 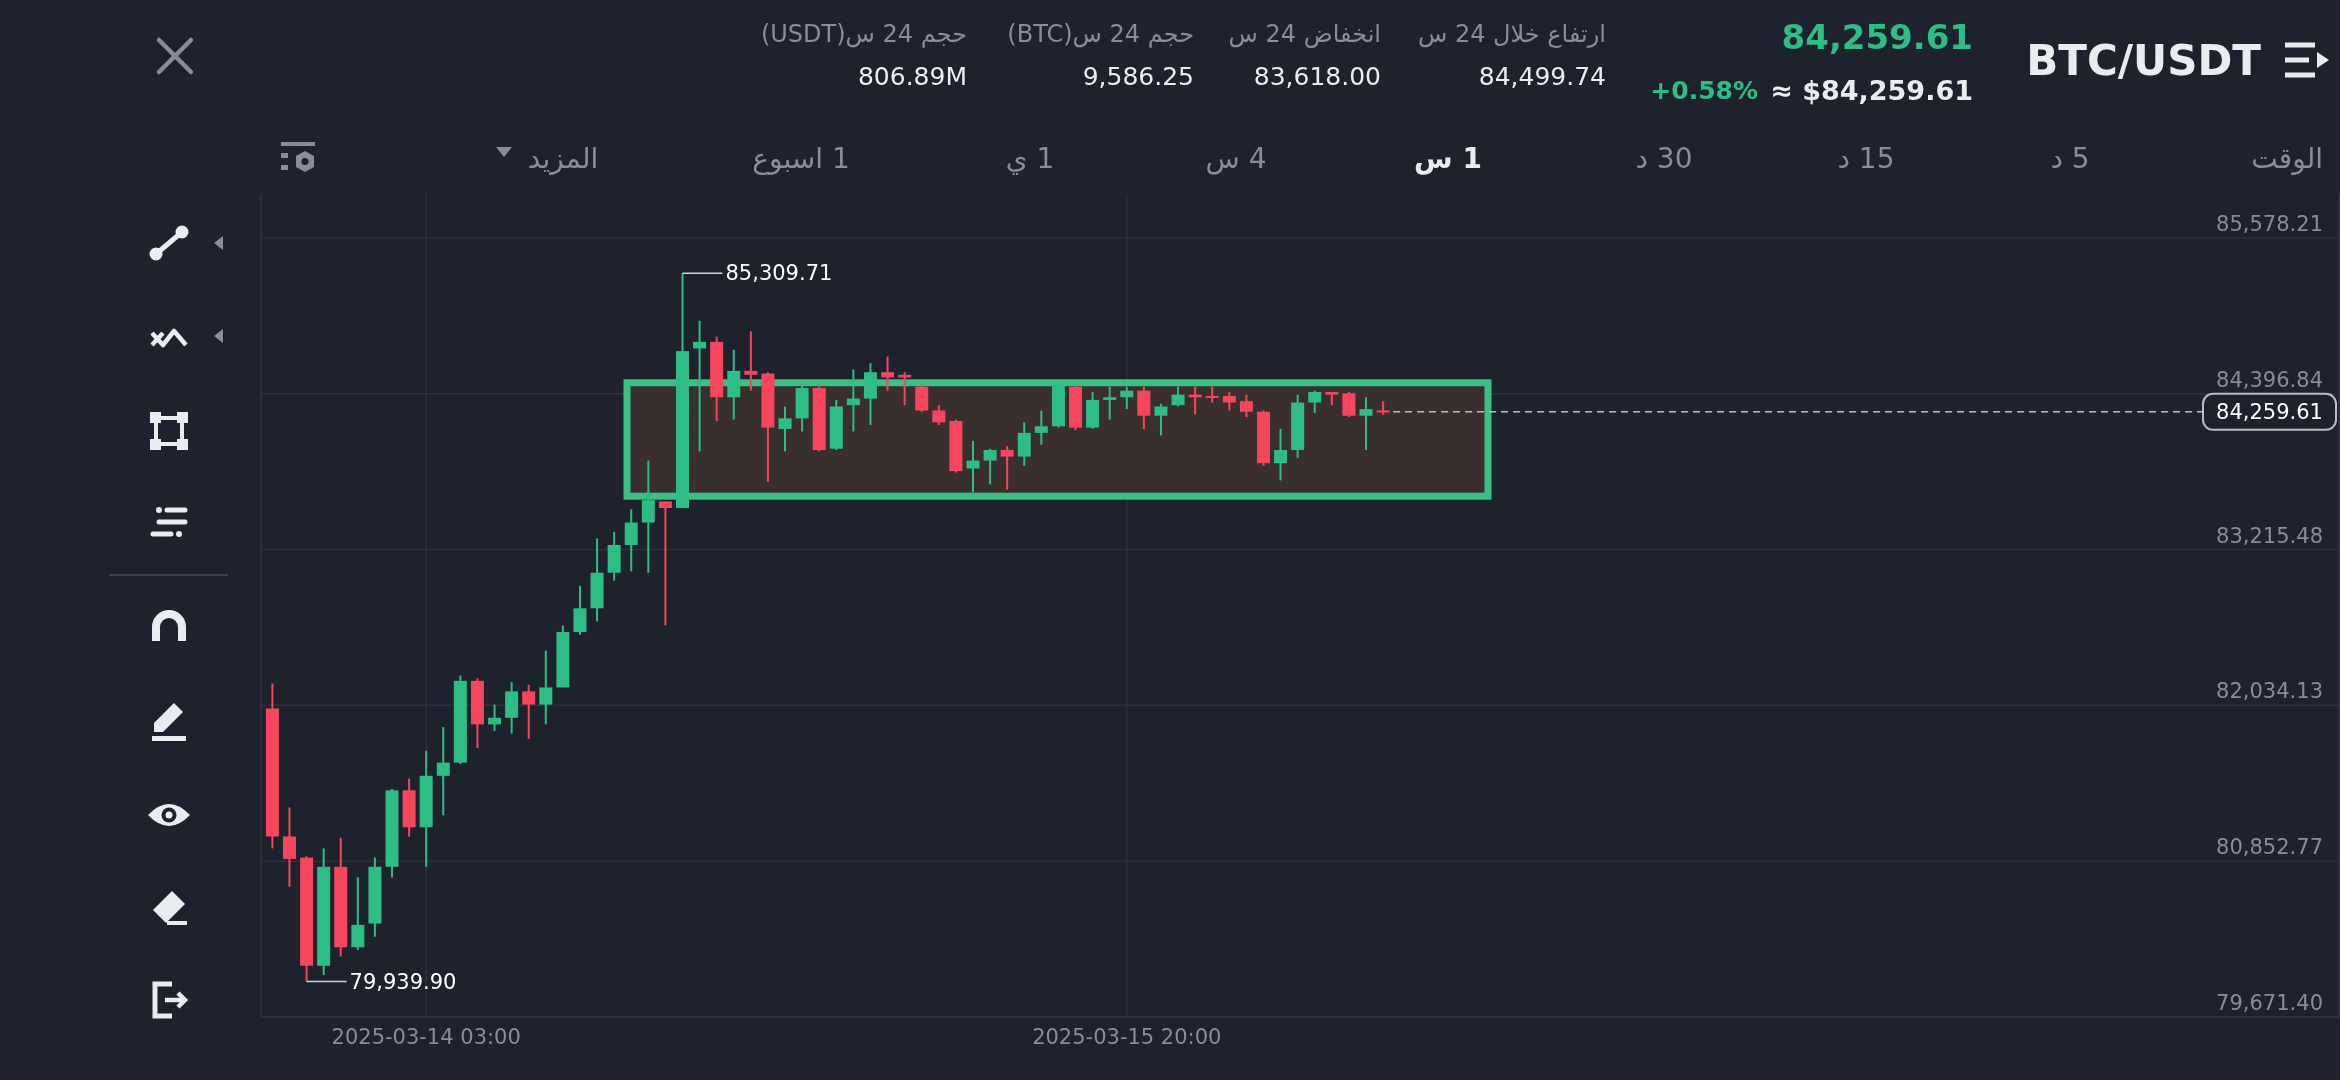 I want to click on text: 4 س, so click(x=1236, y=158).